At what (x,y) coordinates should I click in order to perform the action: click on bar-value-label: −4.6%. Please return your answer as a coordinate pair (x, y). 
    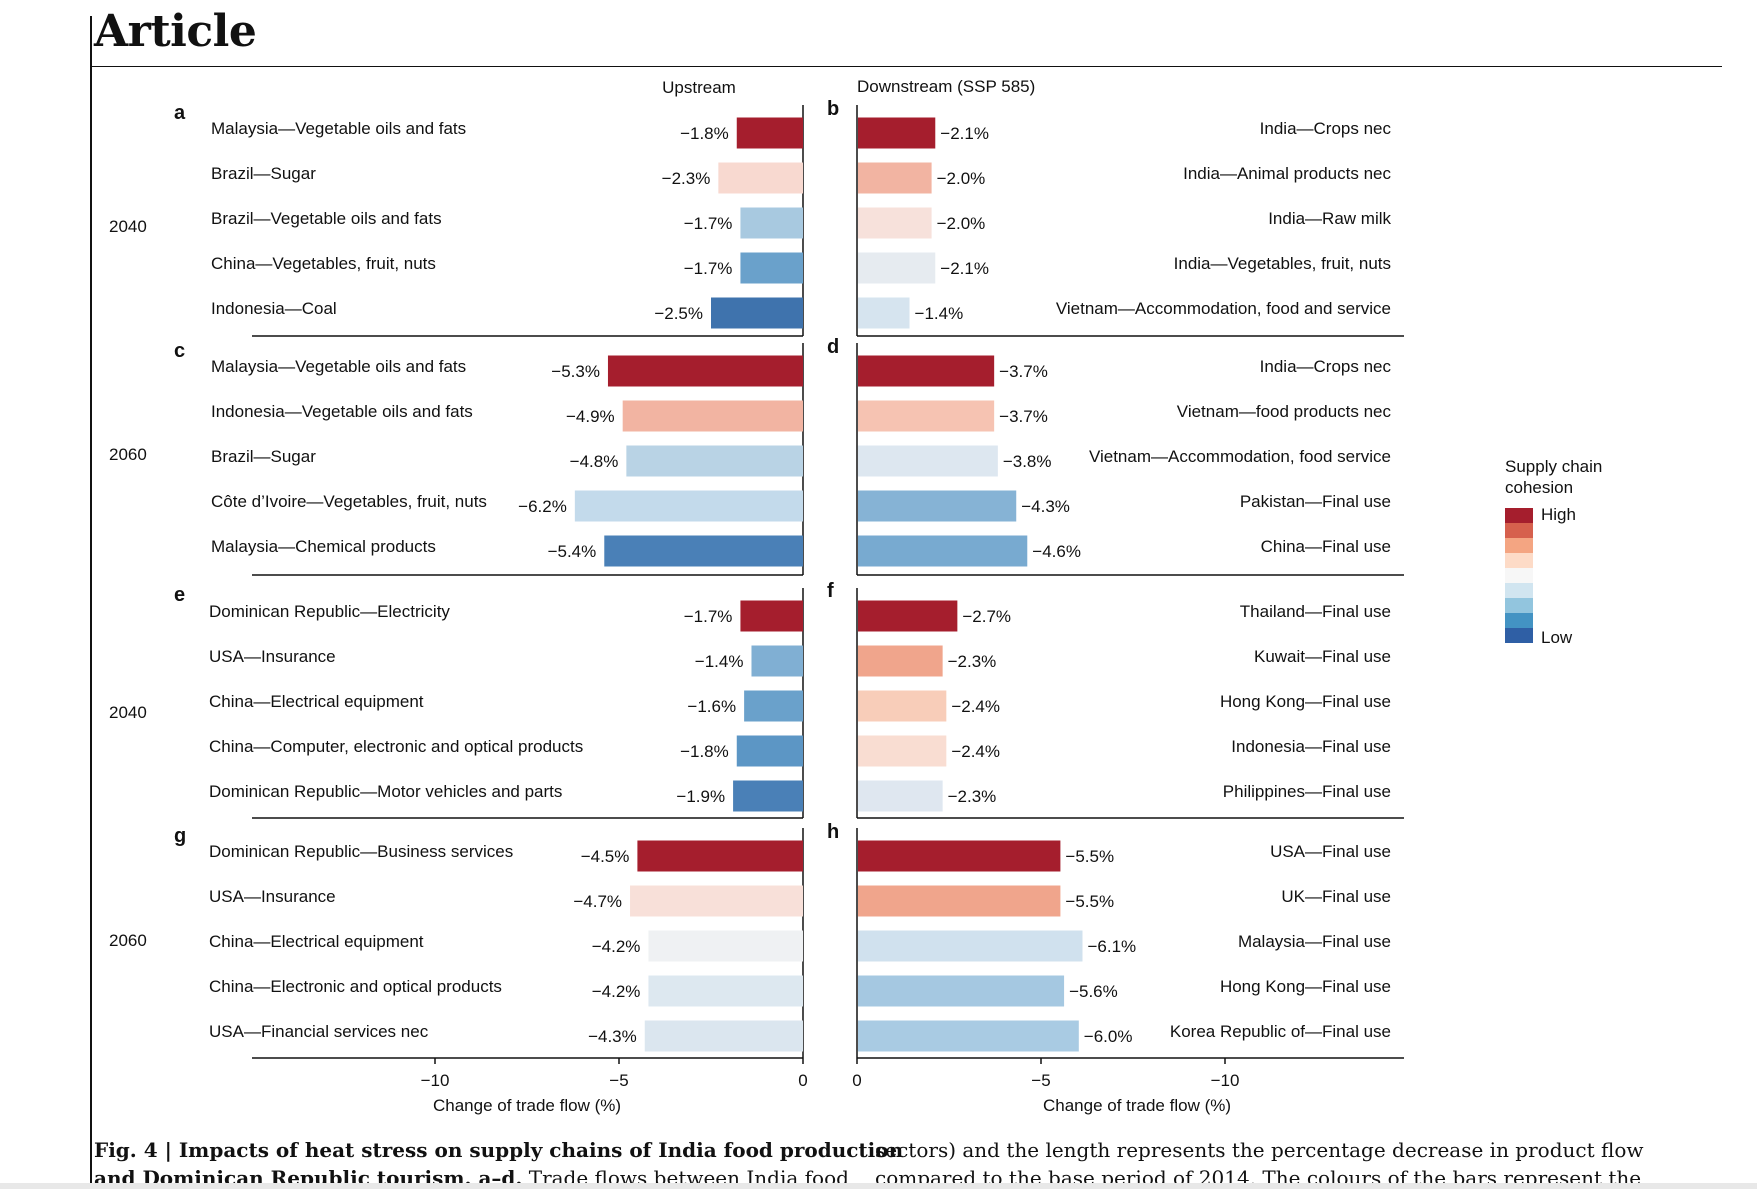
    Looking at the image, I should click on (1056, 551).